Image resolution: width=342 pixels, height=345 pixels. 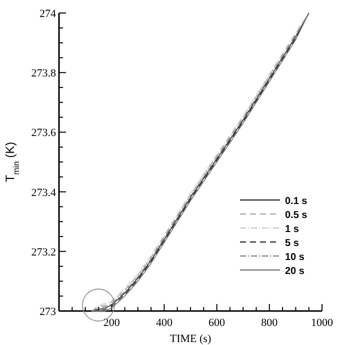 What do you see at coordinates (292, 243) in the screenshot?
I see `legend-label: 5 s` at bounding box center [292, 243].